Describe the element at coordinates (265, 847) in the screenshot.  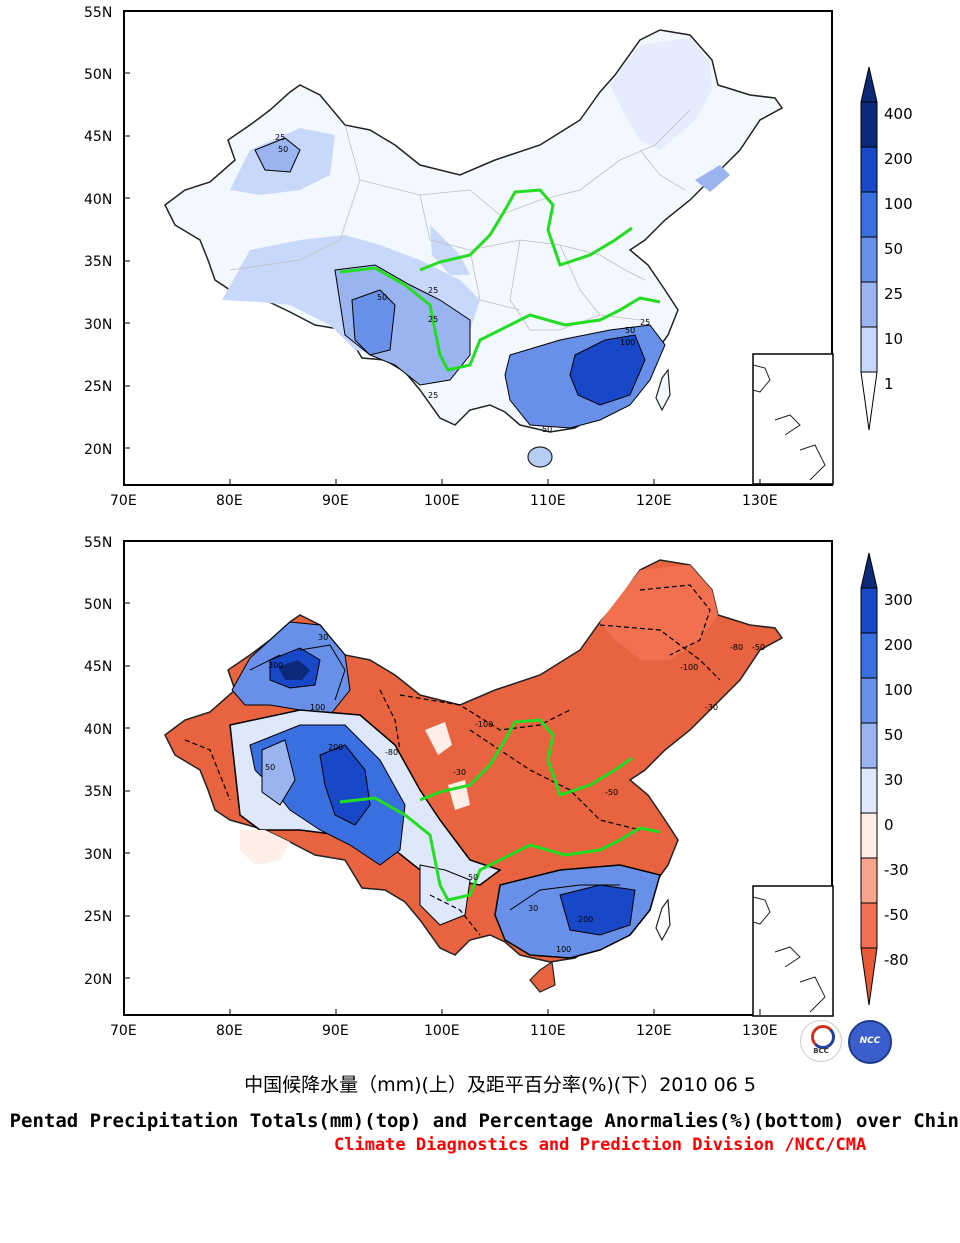
I see `tibet-south-weak` at that location.